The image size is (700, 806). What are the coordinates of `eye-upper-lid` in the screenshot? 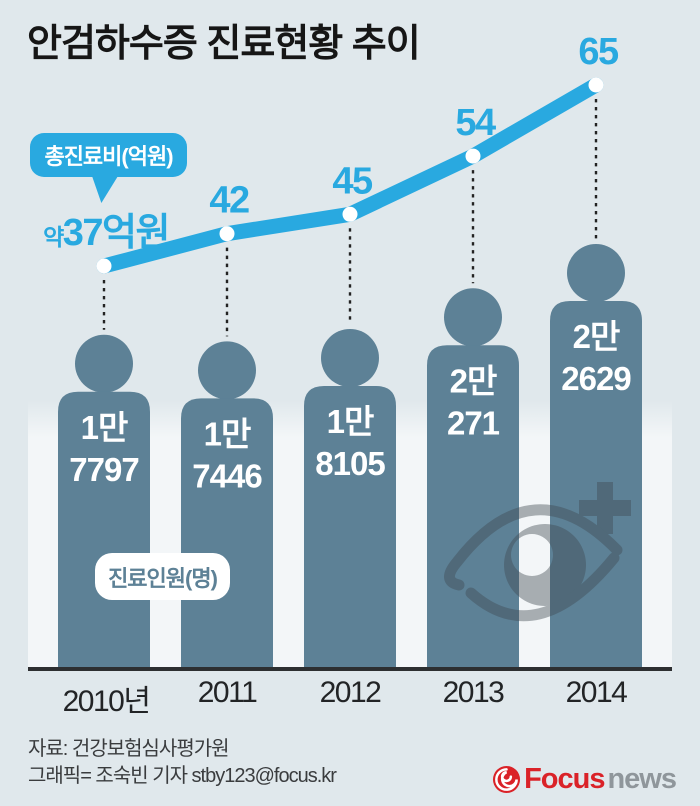 It's located at (533, 547).